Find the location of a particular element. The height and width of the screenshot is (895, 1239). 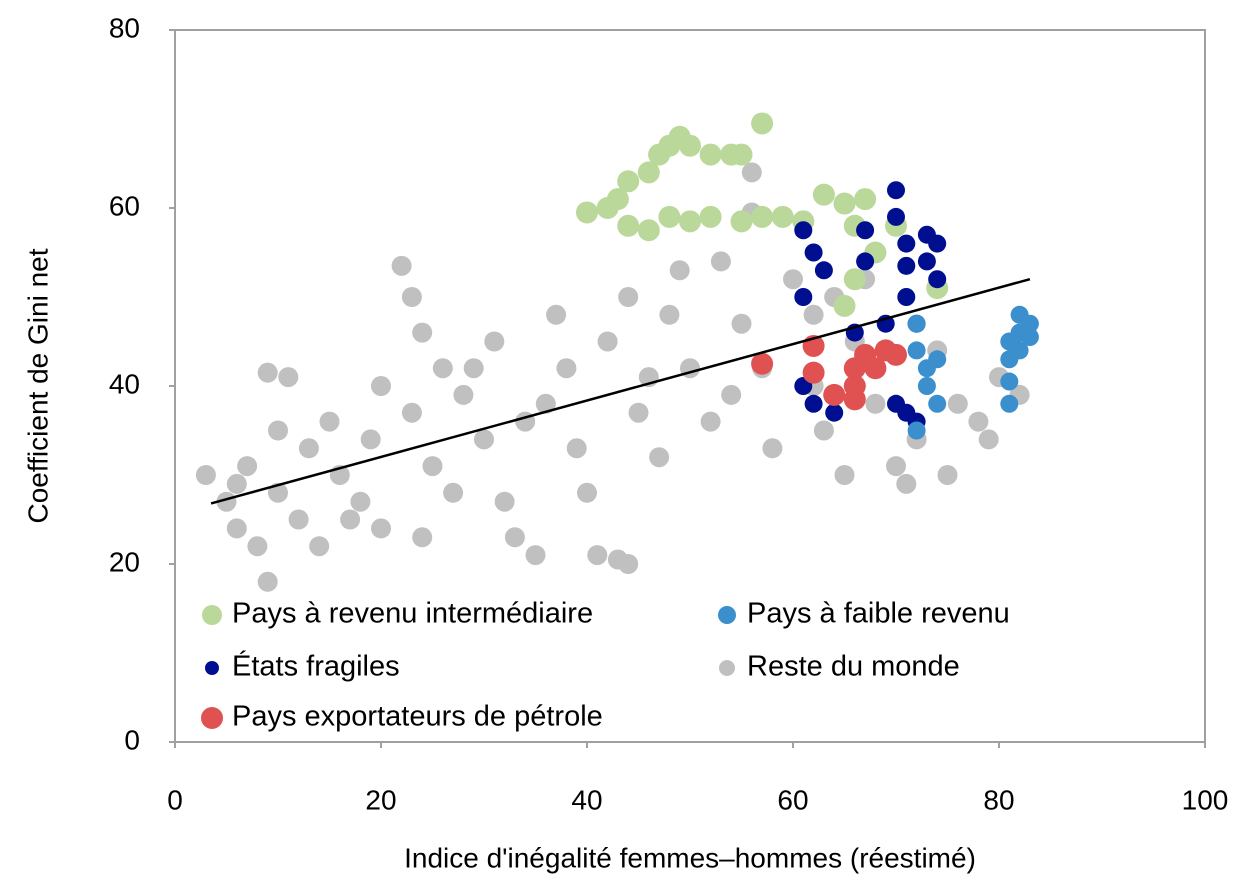

y-axis-label: Coefficient de Gini net is located at coordinates (37, 385).